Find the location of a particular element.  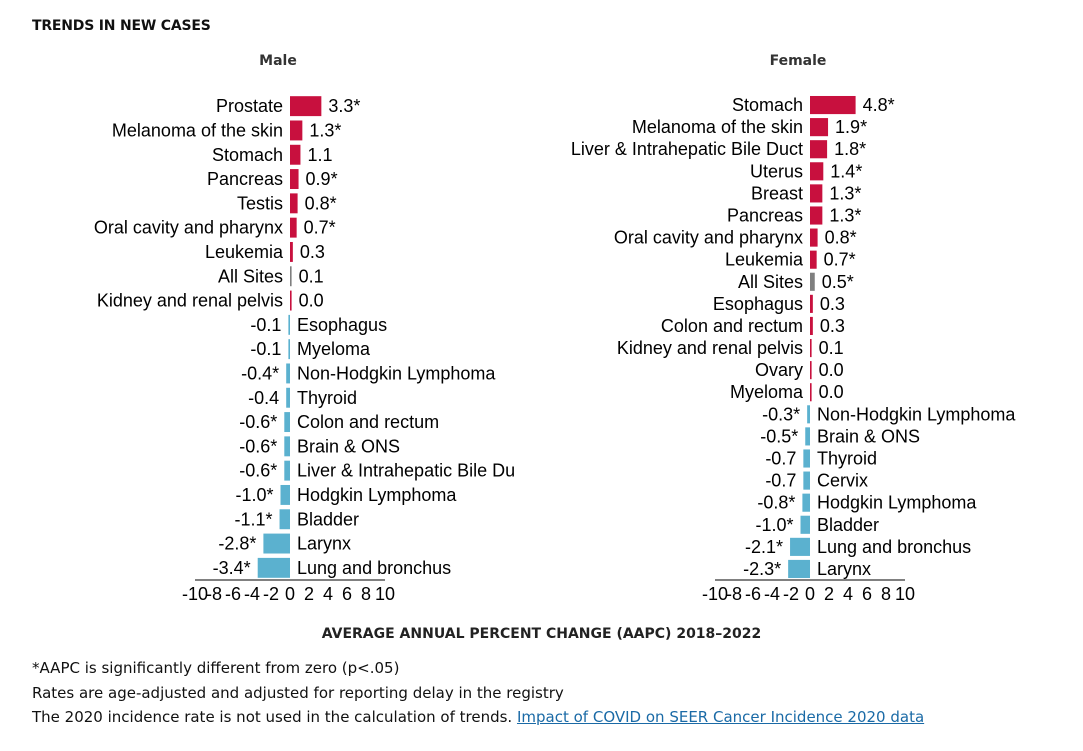

female-category-label: Lung and bronchus is located at coordinates (894, 547).